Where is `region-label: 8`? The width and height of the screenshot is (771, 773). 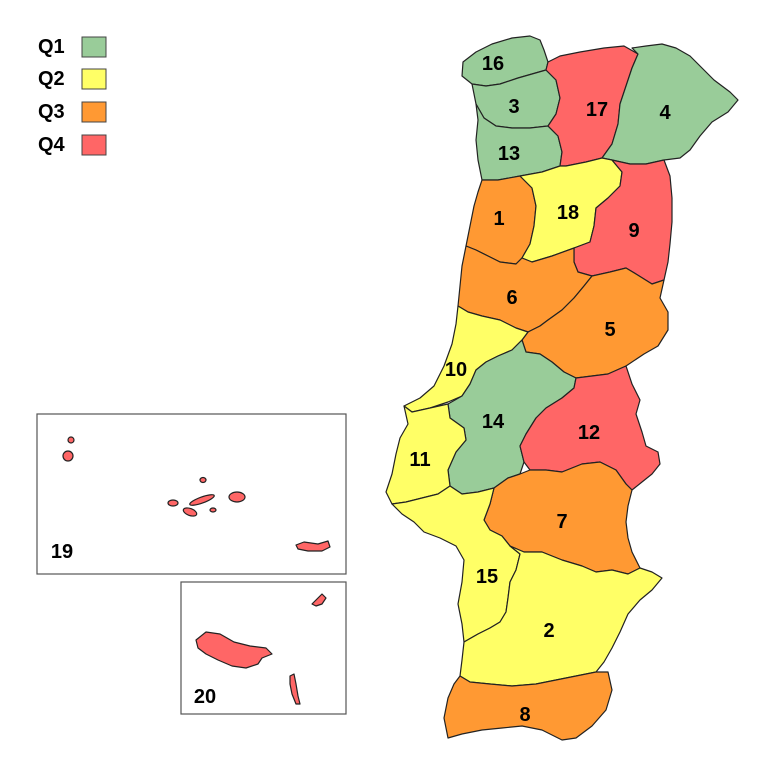
region-label: 8 is located at coordinates (524, 715).